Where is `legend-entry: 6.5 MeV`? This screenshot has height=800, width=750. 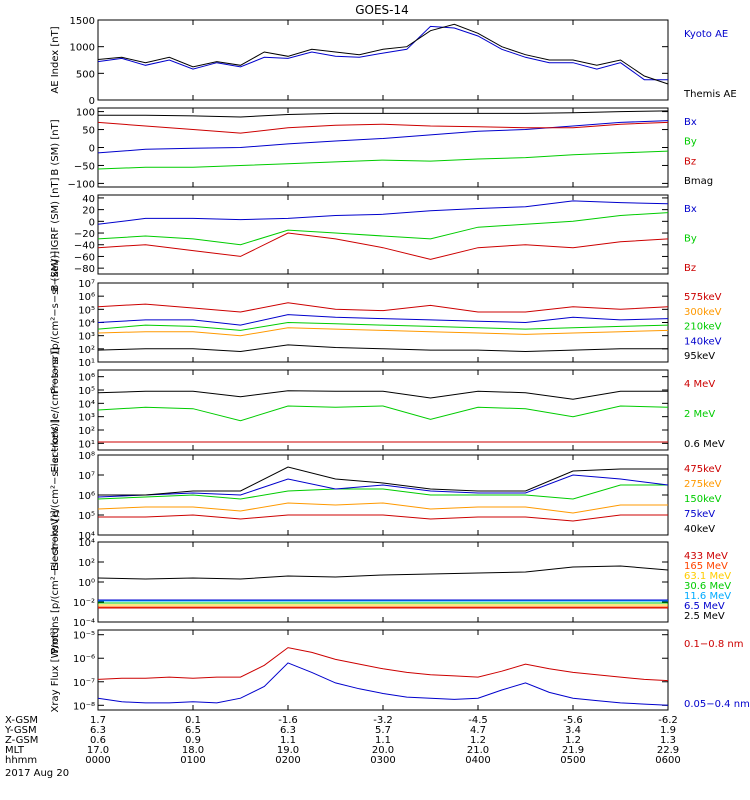 legend-entry: 6.5 MeV is located at coordinates (704, 606).